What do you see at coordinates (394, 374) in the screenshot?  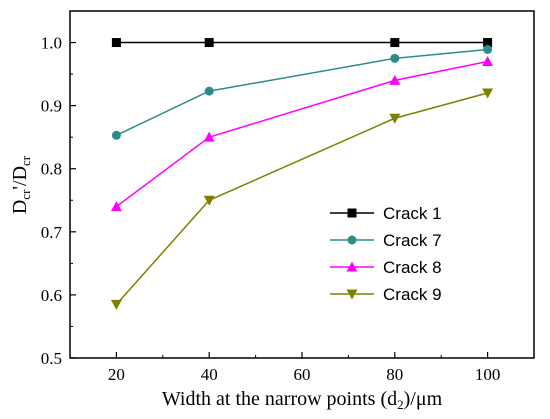 I see `x-tick-label: 80` at bounding box center [394, 374].